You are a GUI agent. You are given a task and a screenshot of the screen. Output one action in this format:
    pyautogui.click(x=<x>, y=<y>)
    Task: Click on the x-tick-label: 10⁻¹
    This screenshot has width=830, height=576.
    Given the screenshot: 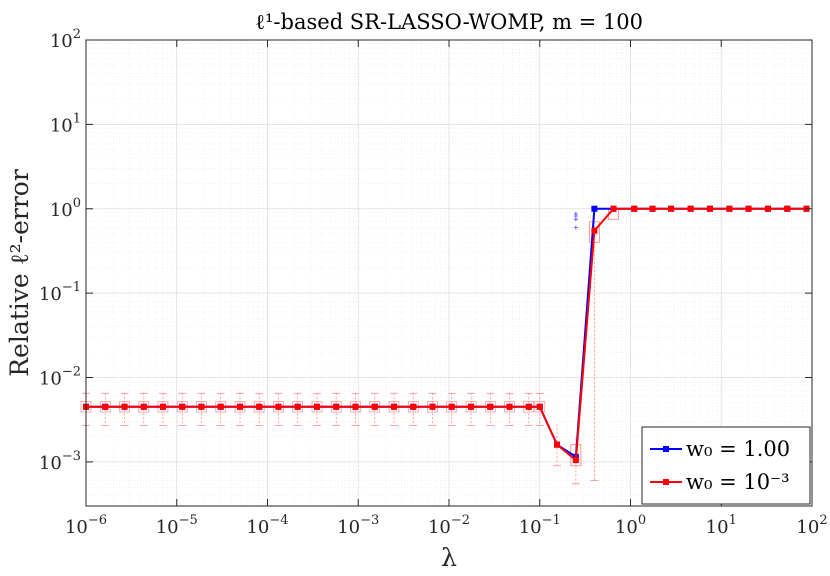 What is the action you would take?
    pyautogui.click(x=540, y=525)
    